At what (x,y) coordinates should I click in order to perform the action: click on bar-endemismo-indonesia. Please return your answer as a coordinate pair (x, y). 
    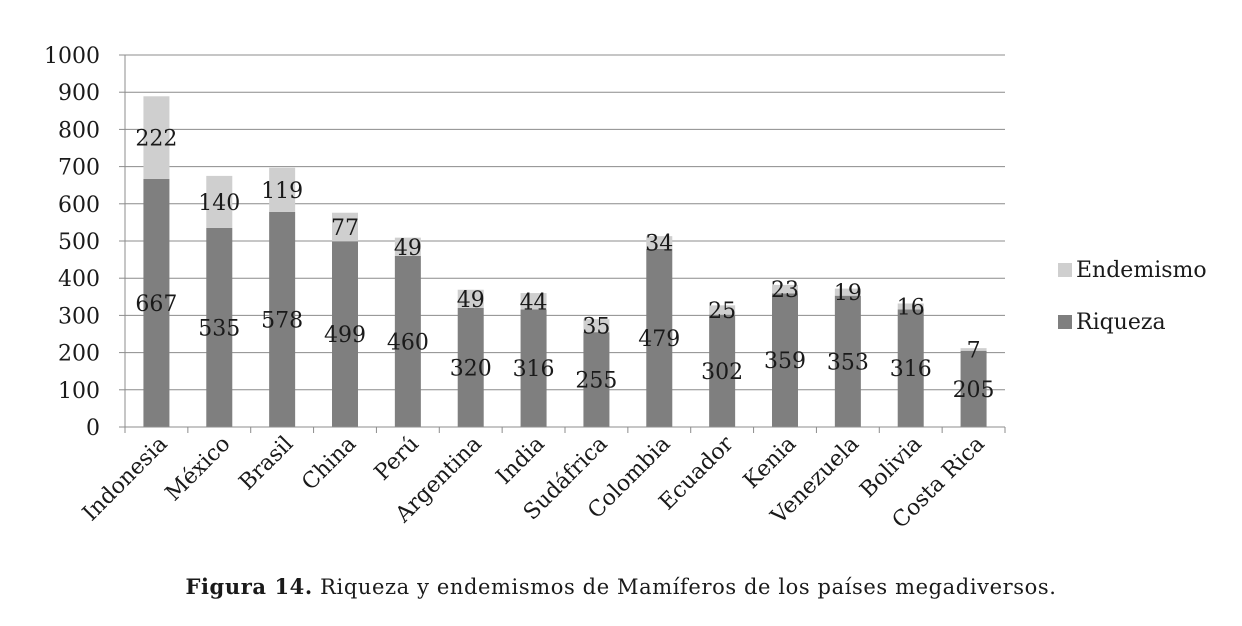
    Looking at the image, I should click on (156, 137).